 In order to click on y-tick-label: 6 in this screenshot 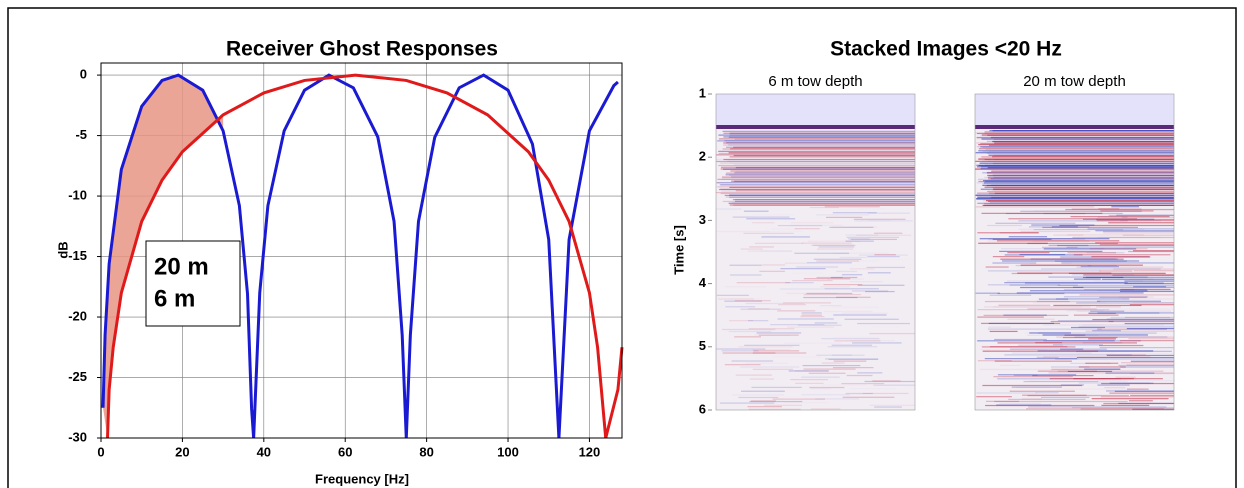, I will do `click(702, 408)`.